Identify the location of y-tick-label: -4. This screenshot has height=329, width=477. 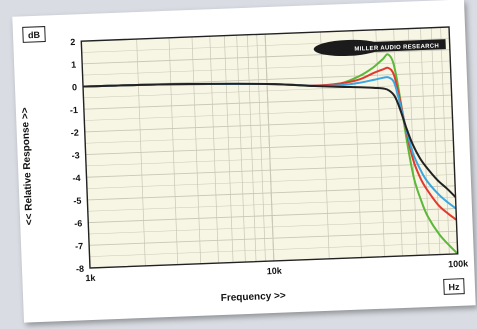
(76, 178).